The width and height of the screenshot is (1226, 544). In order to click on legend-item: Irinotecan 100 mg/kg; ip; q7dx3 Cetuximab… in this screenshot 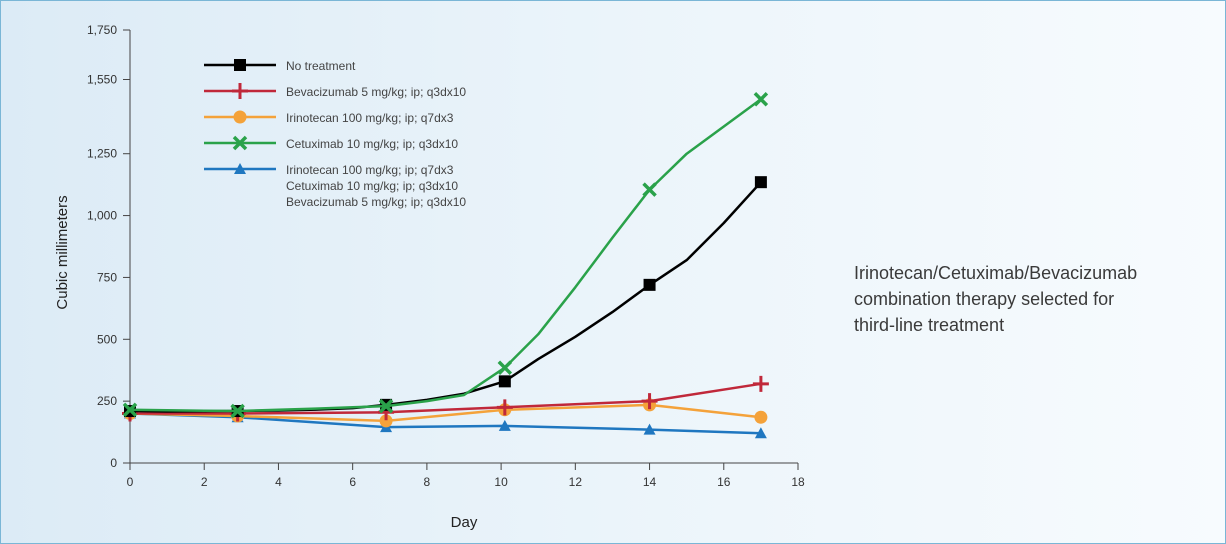, I will do `click(335, 186)`.